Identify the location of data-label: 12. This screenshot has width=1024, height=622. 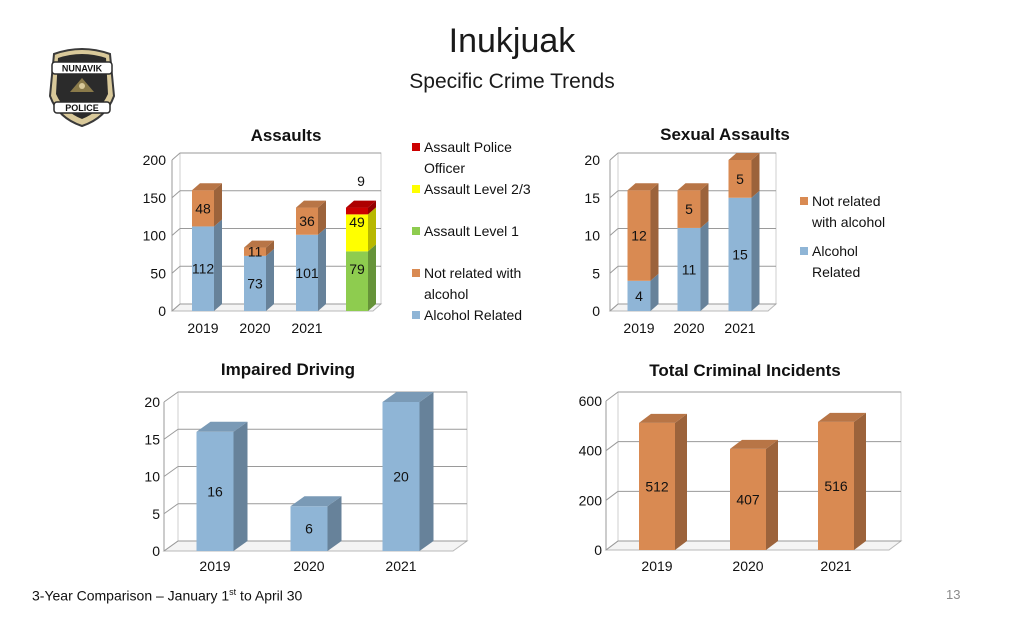
(639, 236).